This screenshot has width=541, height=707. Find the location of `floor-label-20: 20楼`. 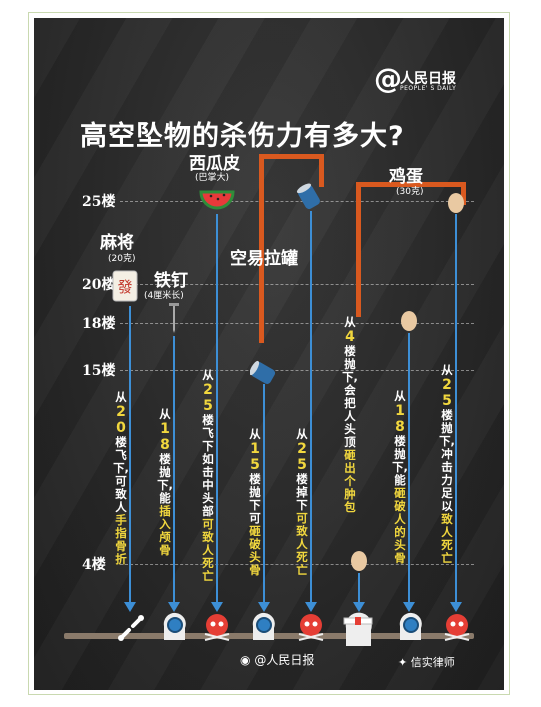

floor-label-20: 20楼 is located at coordinates (99, 285).